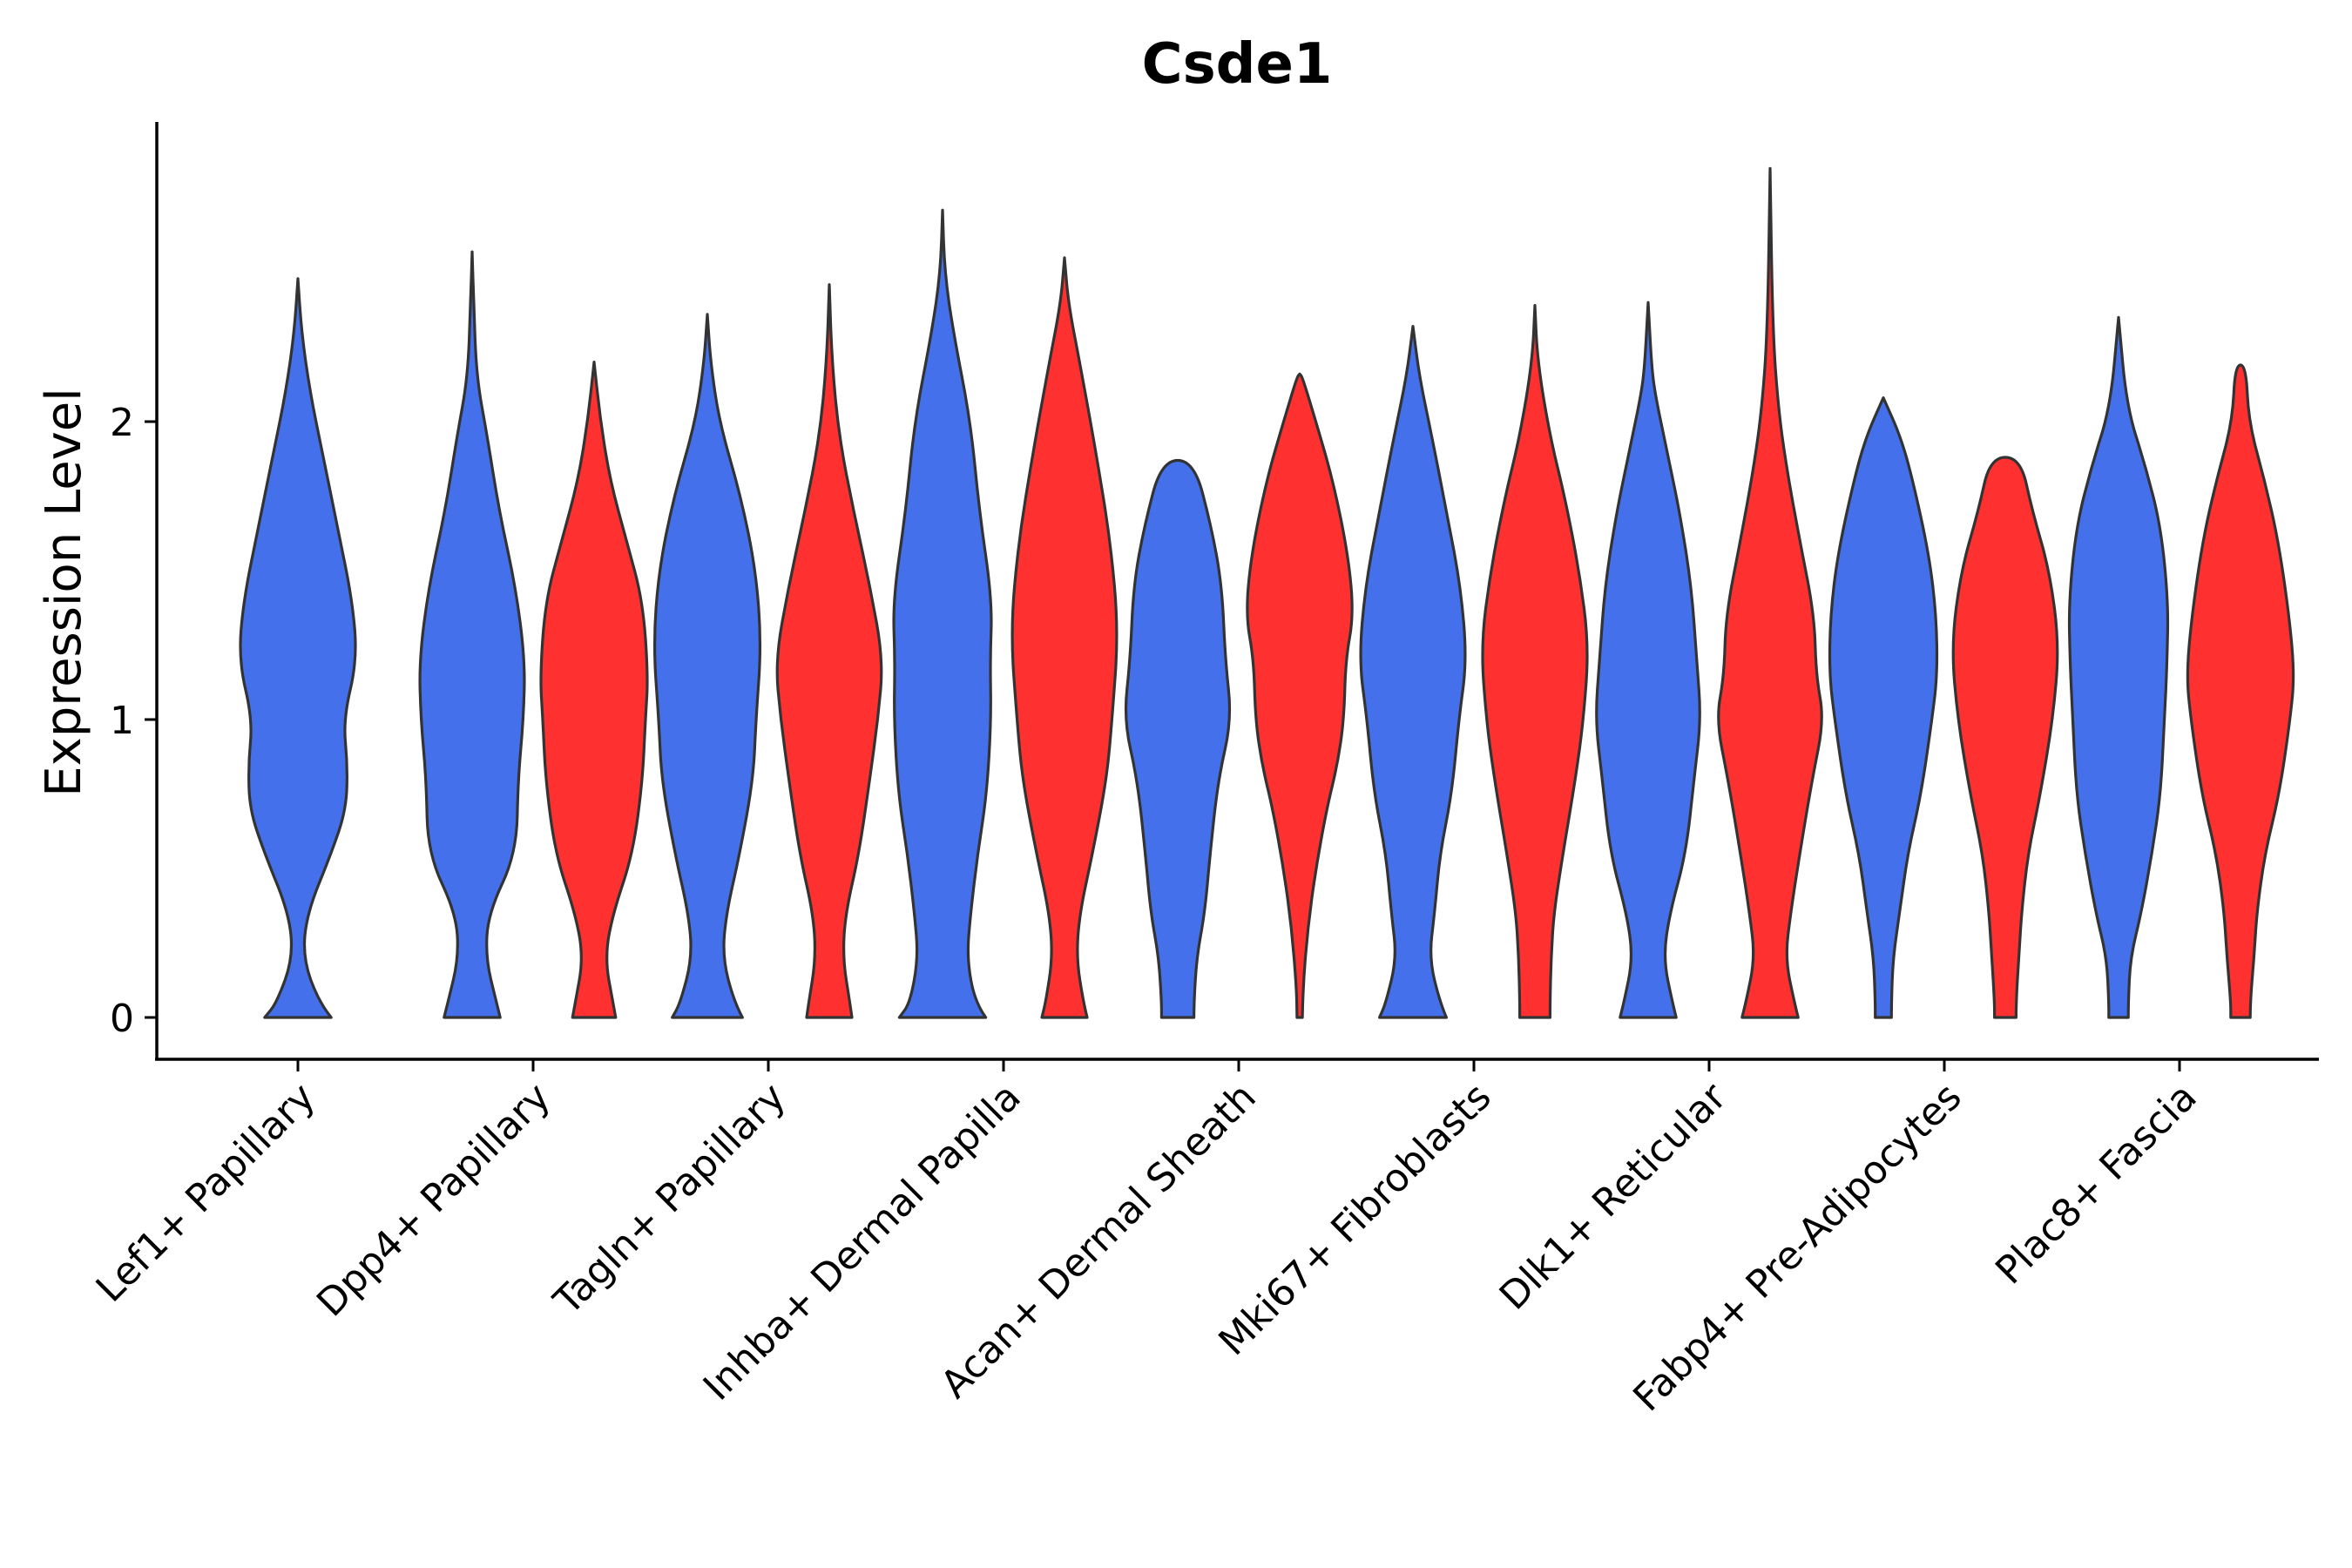  I want to click on x-tick-label: Plac8+ Fascia, so click(2096, 1184).